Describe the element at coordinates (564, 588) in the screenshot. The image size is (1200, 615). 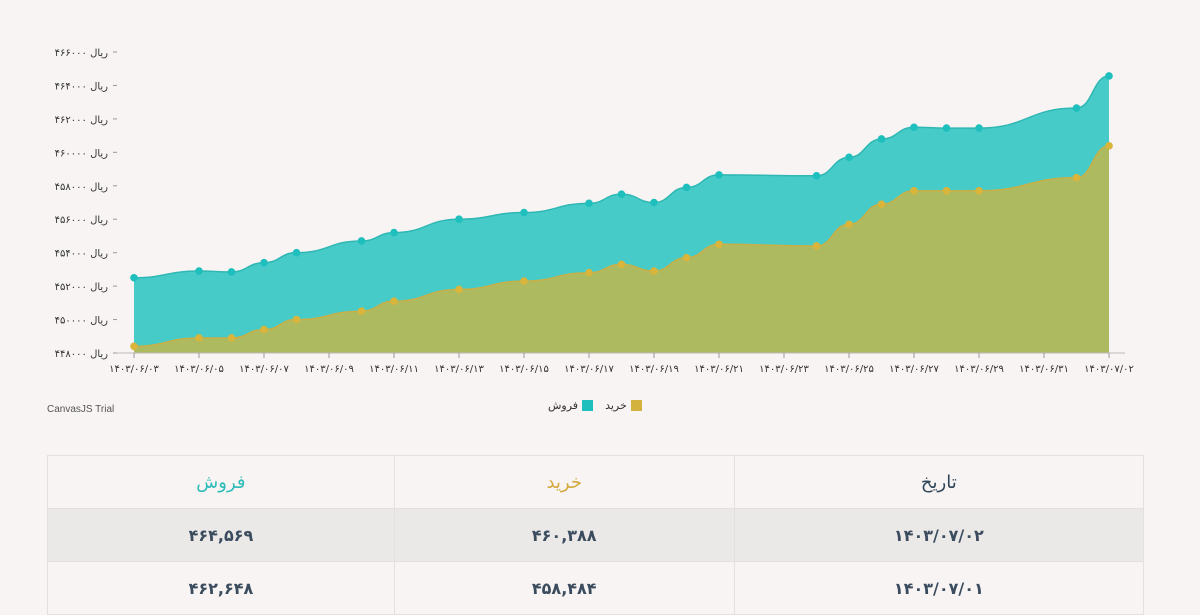
I see `cell-buy: ۴۵۸,۴۸۴` at that location.